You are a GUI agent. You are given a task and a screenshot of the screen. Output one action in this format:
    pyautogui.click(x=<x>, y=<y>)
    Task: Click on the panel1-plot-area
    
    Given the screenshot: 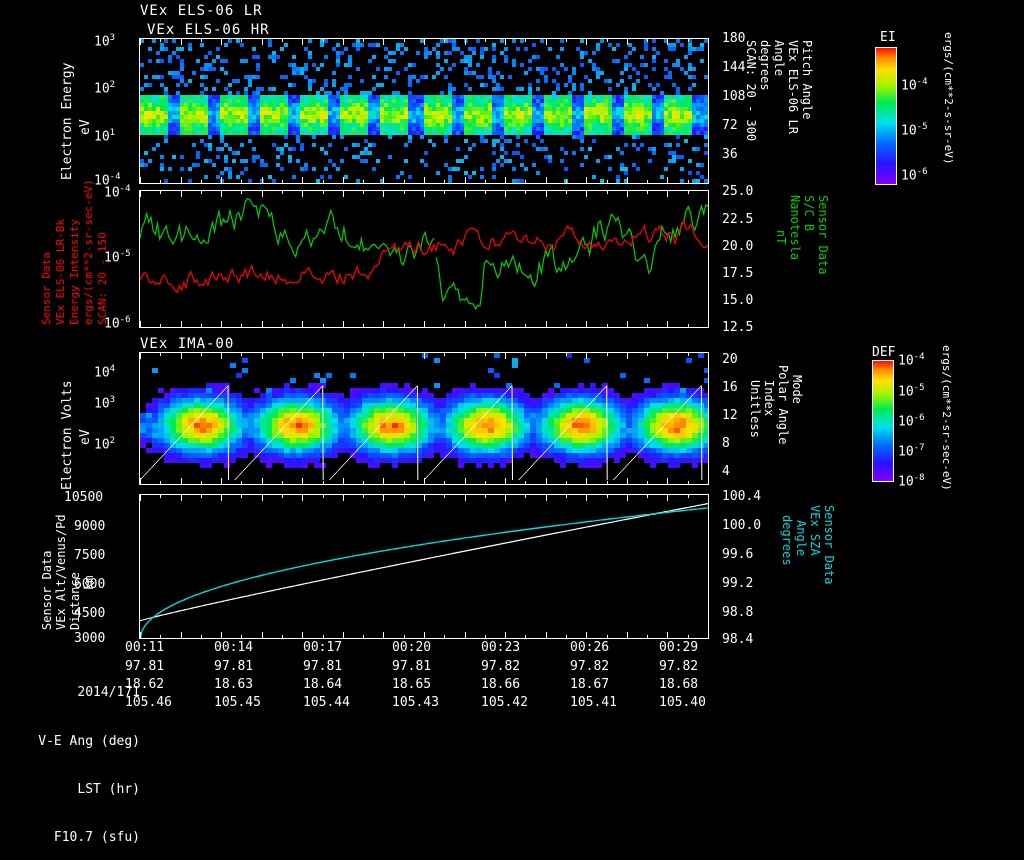 What is the action you would take?
    pyautogui.click(x=424, y=111)
    